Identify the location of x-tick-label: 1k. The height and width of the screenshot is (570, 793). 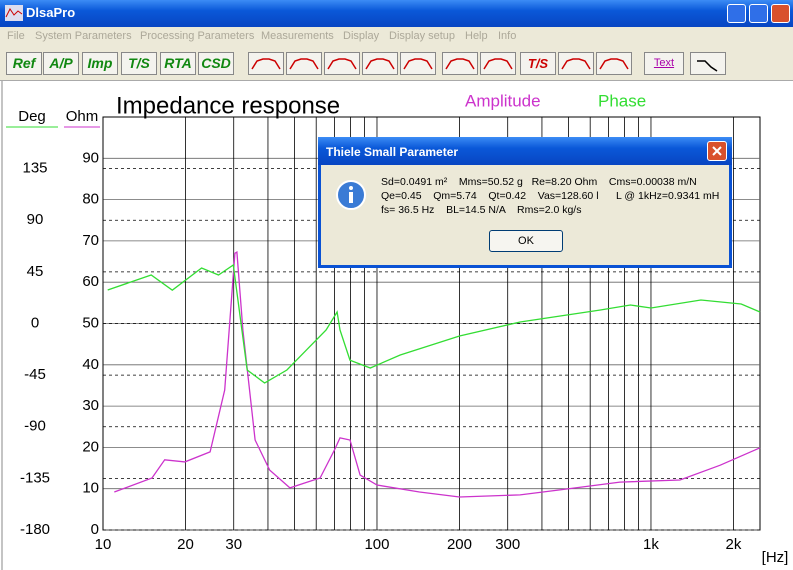
(651, 544).